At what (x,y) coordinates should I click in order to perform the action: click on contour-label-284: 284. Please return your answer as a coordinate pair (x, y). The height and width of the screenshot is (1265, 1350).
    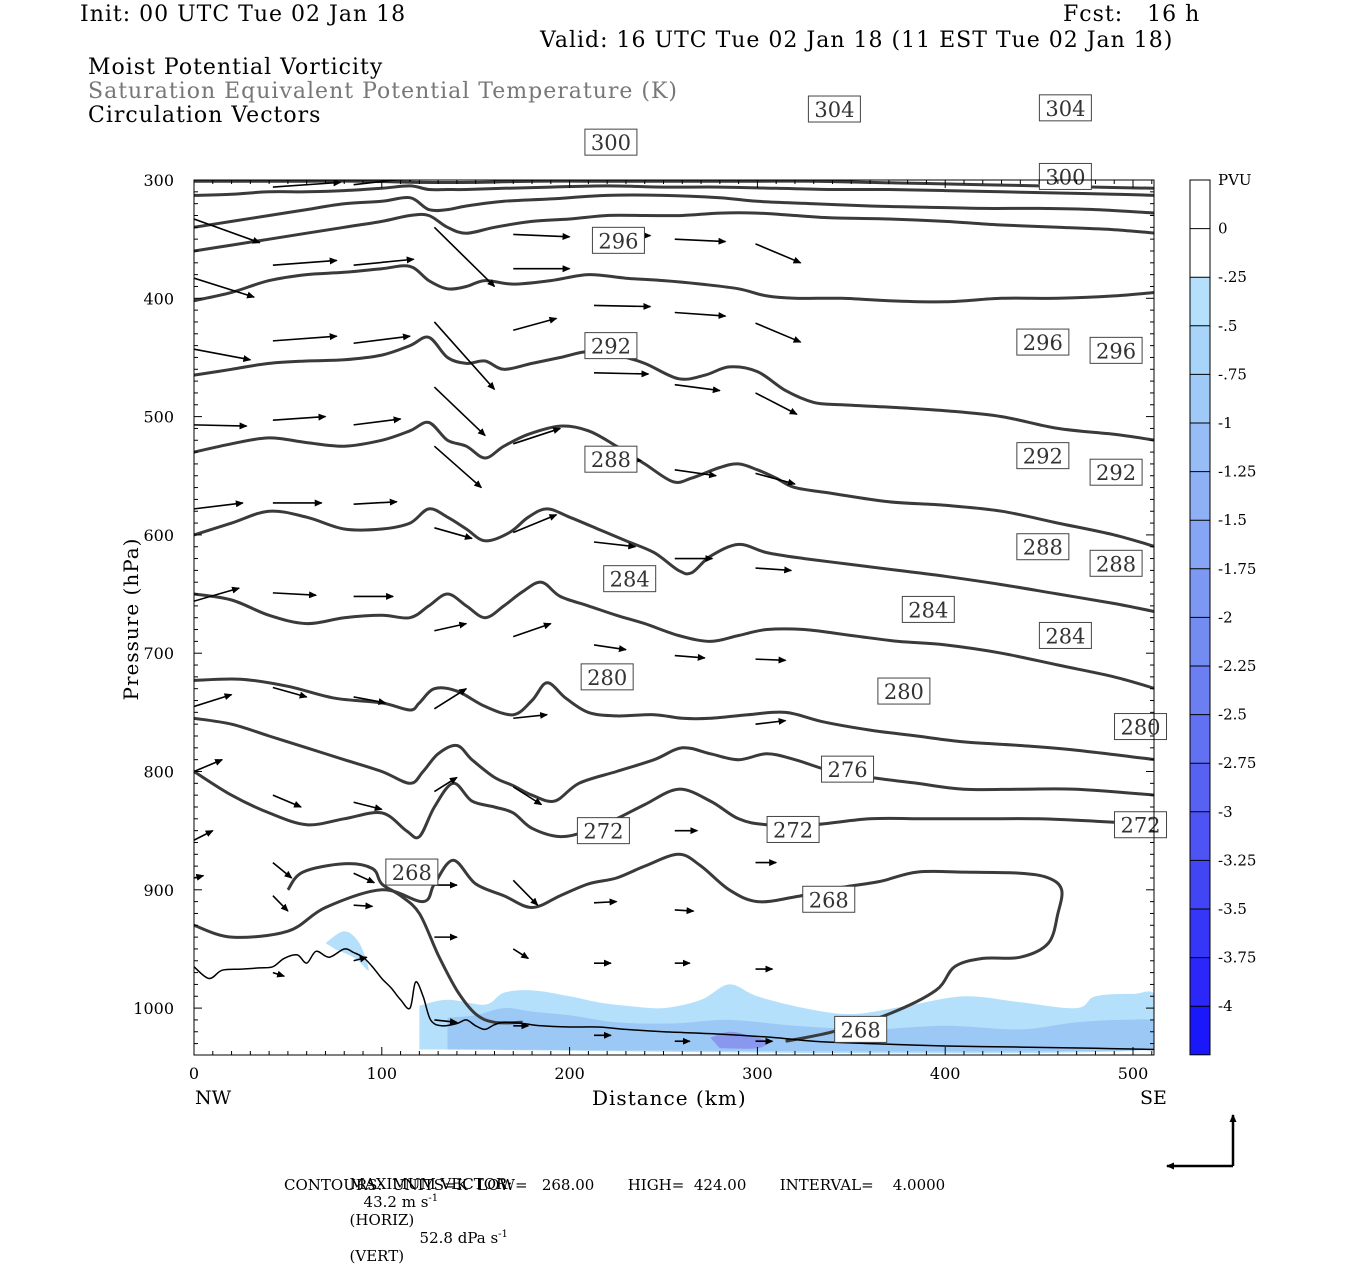
    Looking at the image, I should click on (928, 610).